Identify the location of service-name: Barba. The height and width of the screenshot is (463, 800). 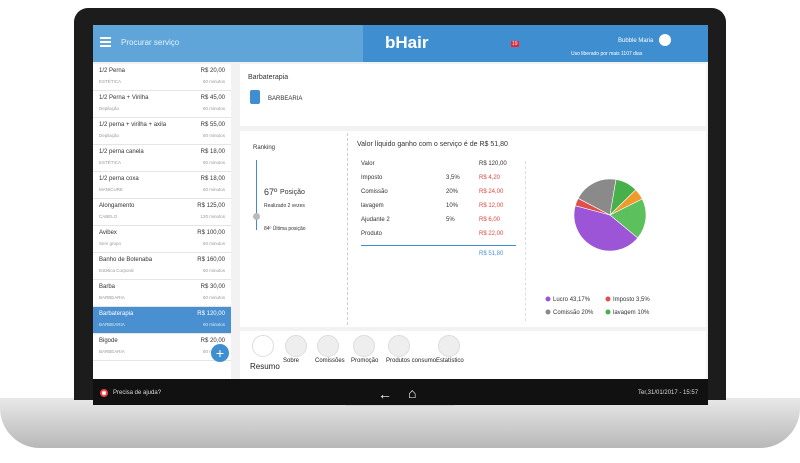
(107, 287).